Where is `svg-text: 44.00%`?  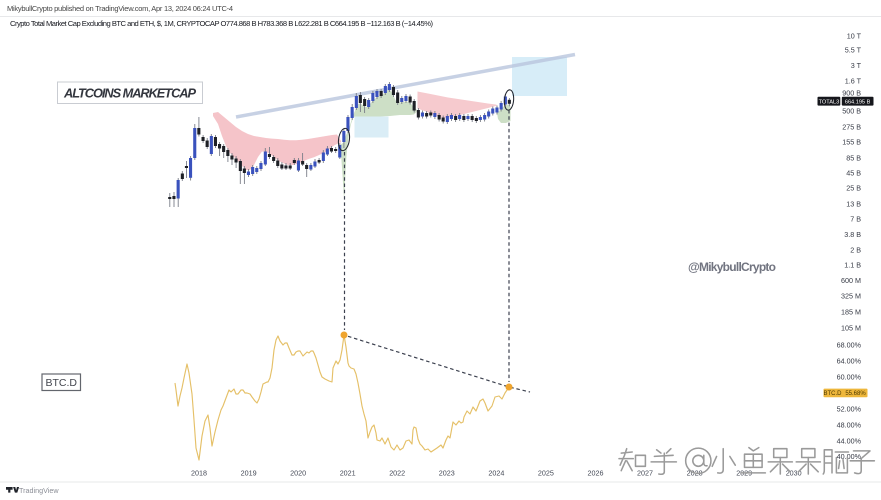 svg-text: 44.00% is located at coordinates (849, 440).